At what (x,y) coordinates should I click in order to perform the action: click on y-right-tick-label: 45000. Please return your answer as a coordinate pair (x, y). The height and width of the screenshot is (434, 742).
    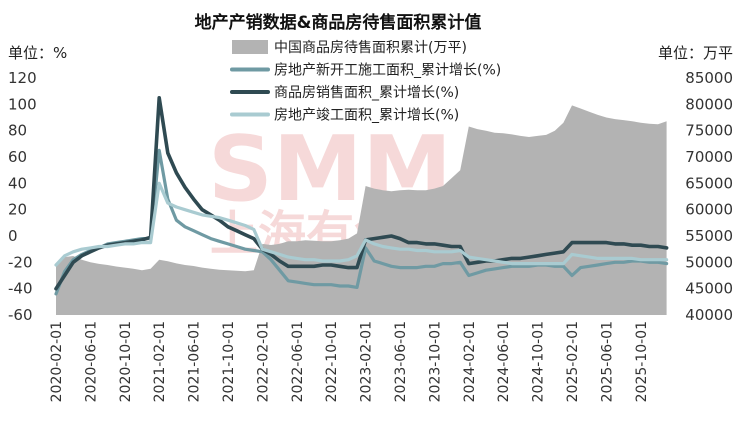
    Looking at the image, I should click on (709, 289).